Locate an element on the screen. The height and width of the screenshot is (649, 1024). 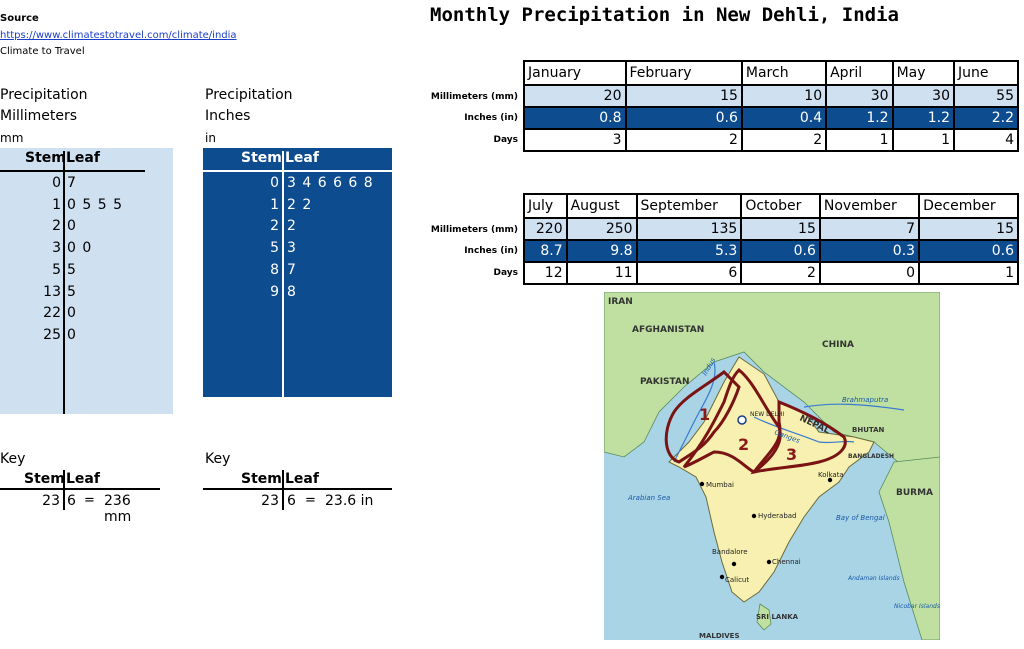
in-leaf-header: Leaf is located at coordinates (302, 158).